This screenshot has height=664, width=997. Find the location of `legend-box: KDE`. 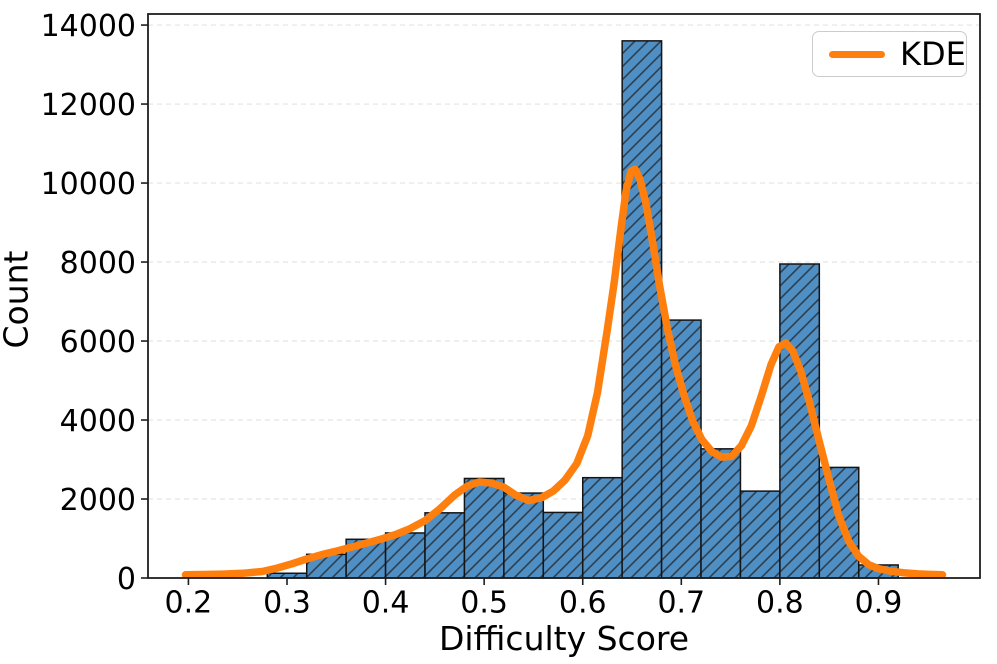

legend-box: KDE is located at coordinates (889, 54).